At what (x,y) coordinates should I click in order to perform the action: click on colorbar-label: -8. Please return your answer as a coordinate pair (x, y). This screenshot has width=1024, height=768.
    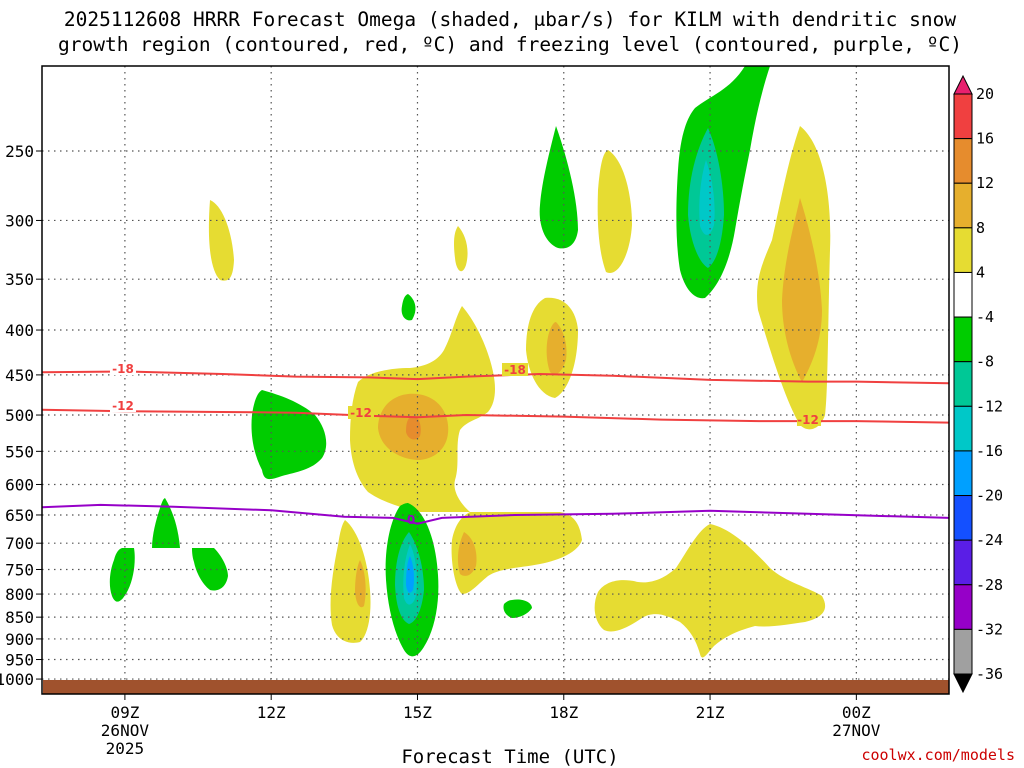
    Looking at the image, I should click on (985, 362).